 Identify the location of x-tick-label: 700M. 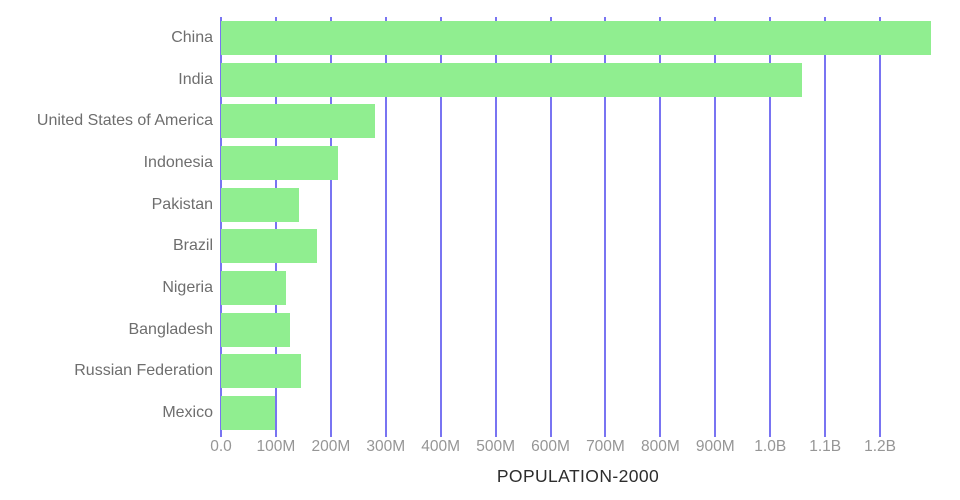
(605, 446).